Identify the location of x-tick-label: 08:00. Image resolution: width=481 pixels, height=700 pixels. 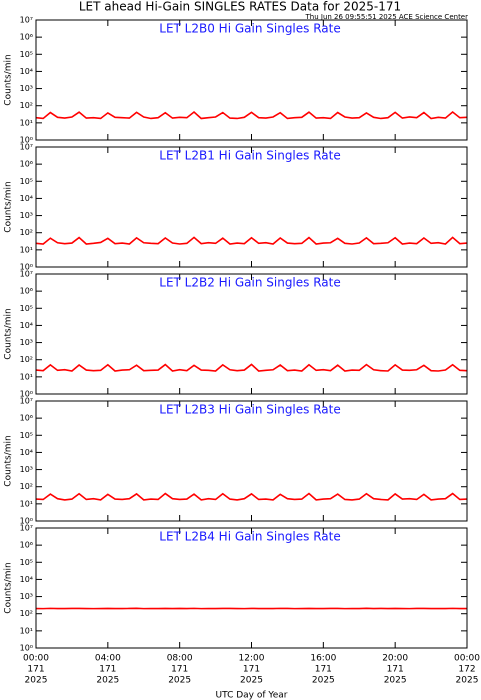
(180, 659).